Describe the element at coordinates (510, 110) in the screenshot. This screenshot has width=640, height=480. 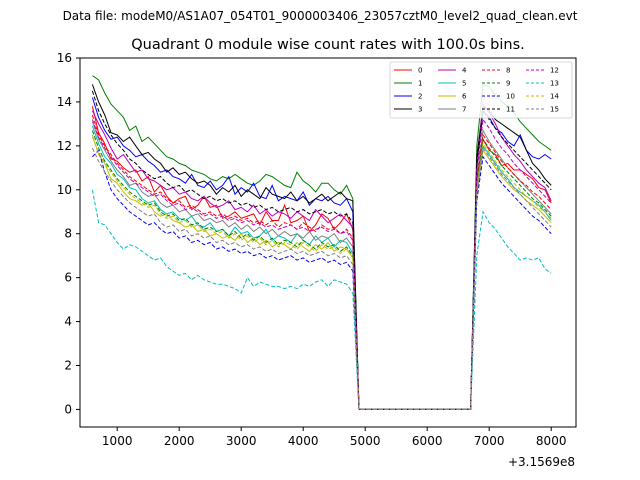
I see `legend-label: 11` at that location.